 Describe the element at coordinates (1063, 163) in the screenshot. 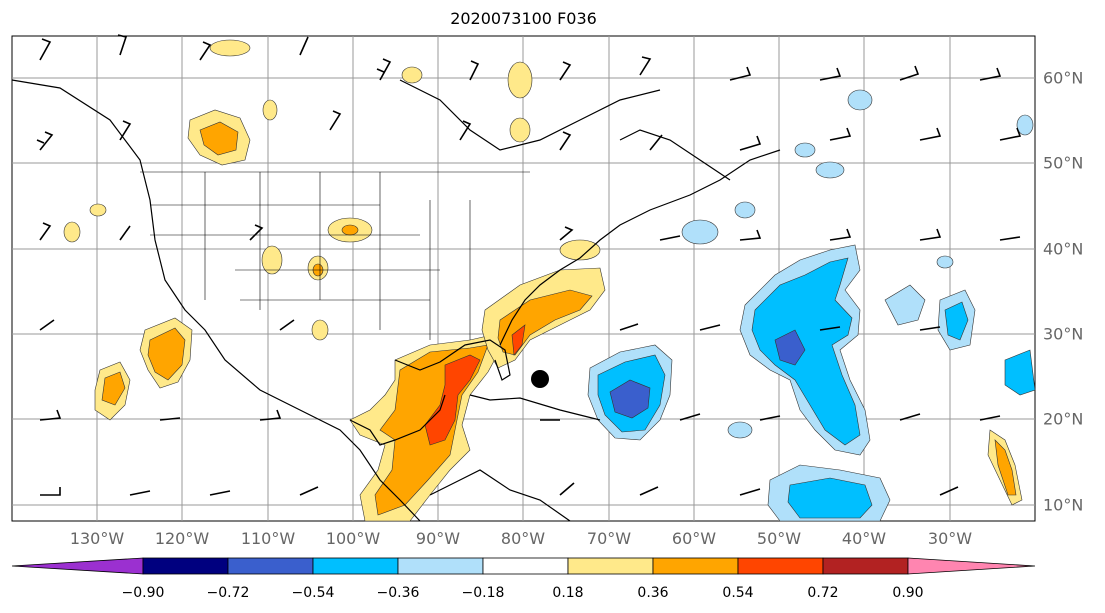

I see `lat-label: 50°N` at that location.